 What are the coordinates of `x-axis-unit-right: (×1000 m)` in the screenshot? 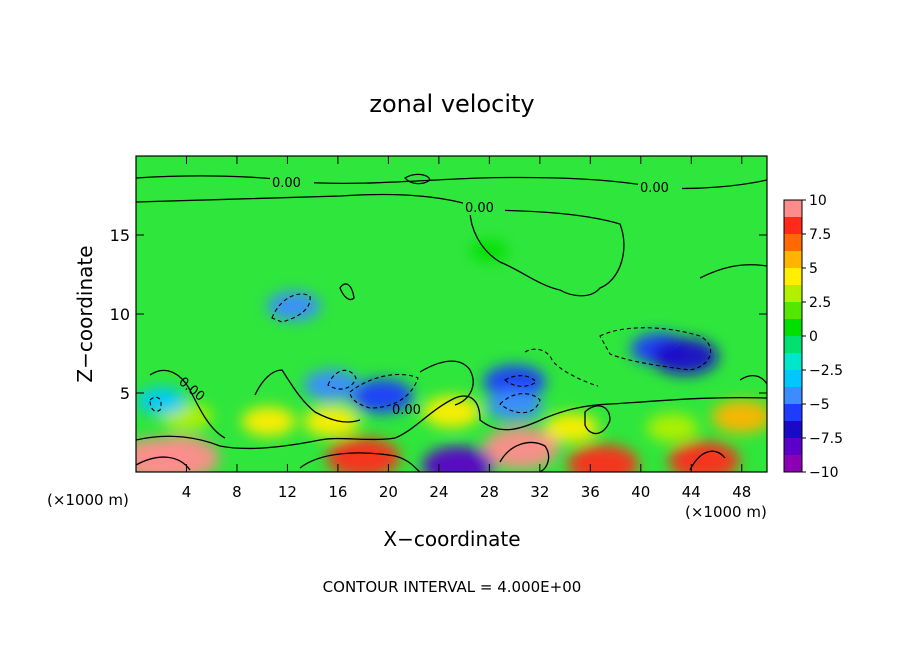 It's located at (726, 512).